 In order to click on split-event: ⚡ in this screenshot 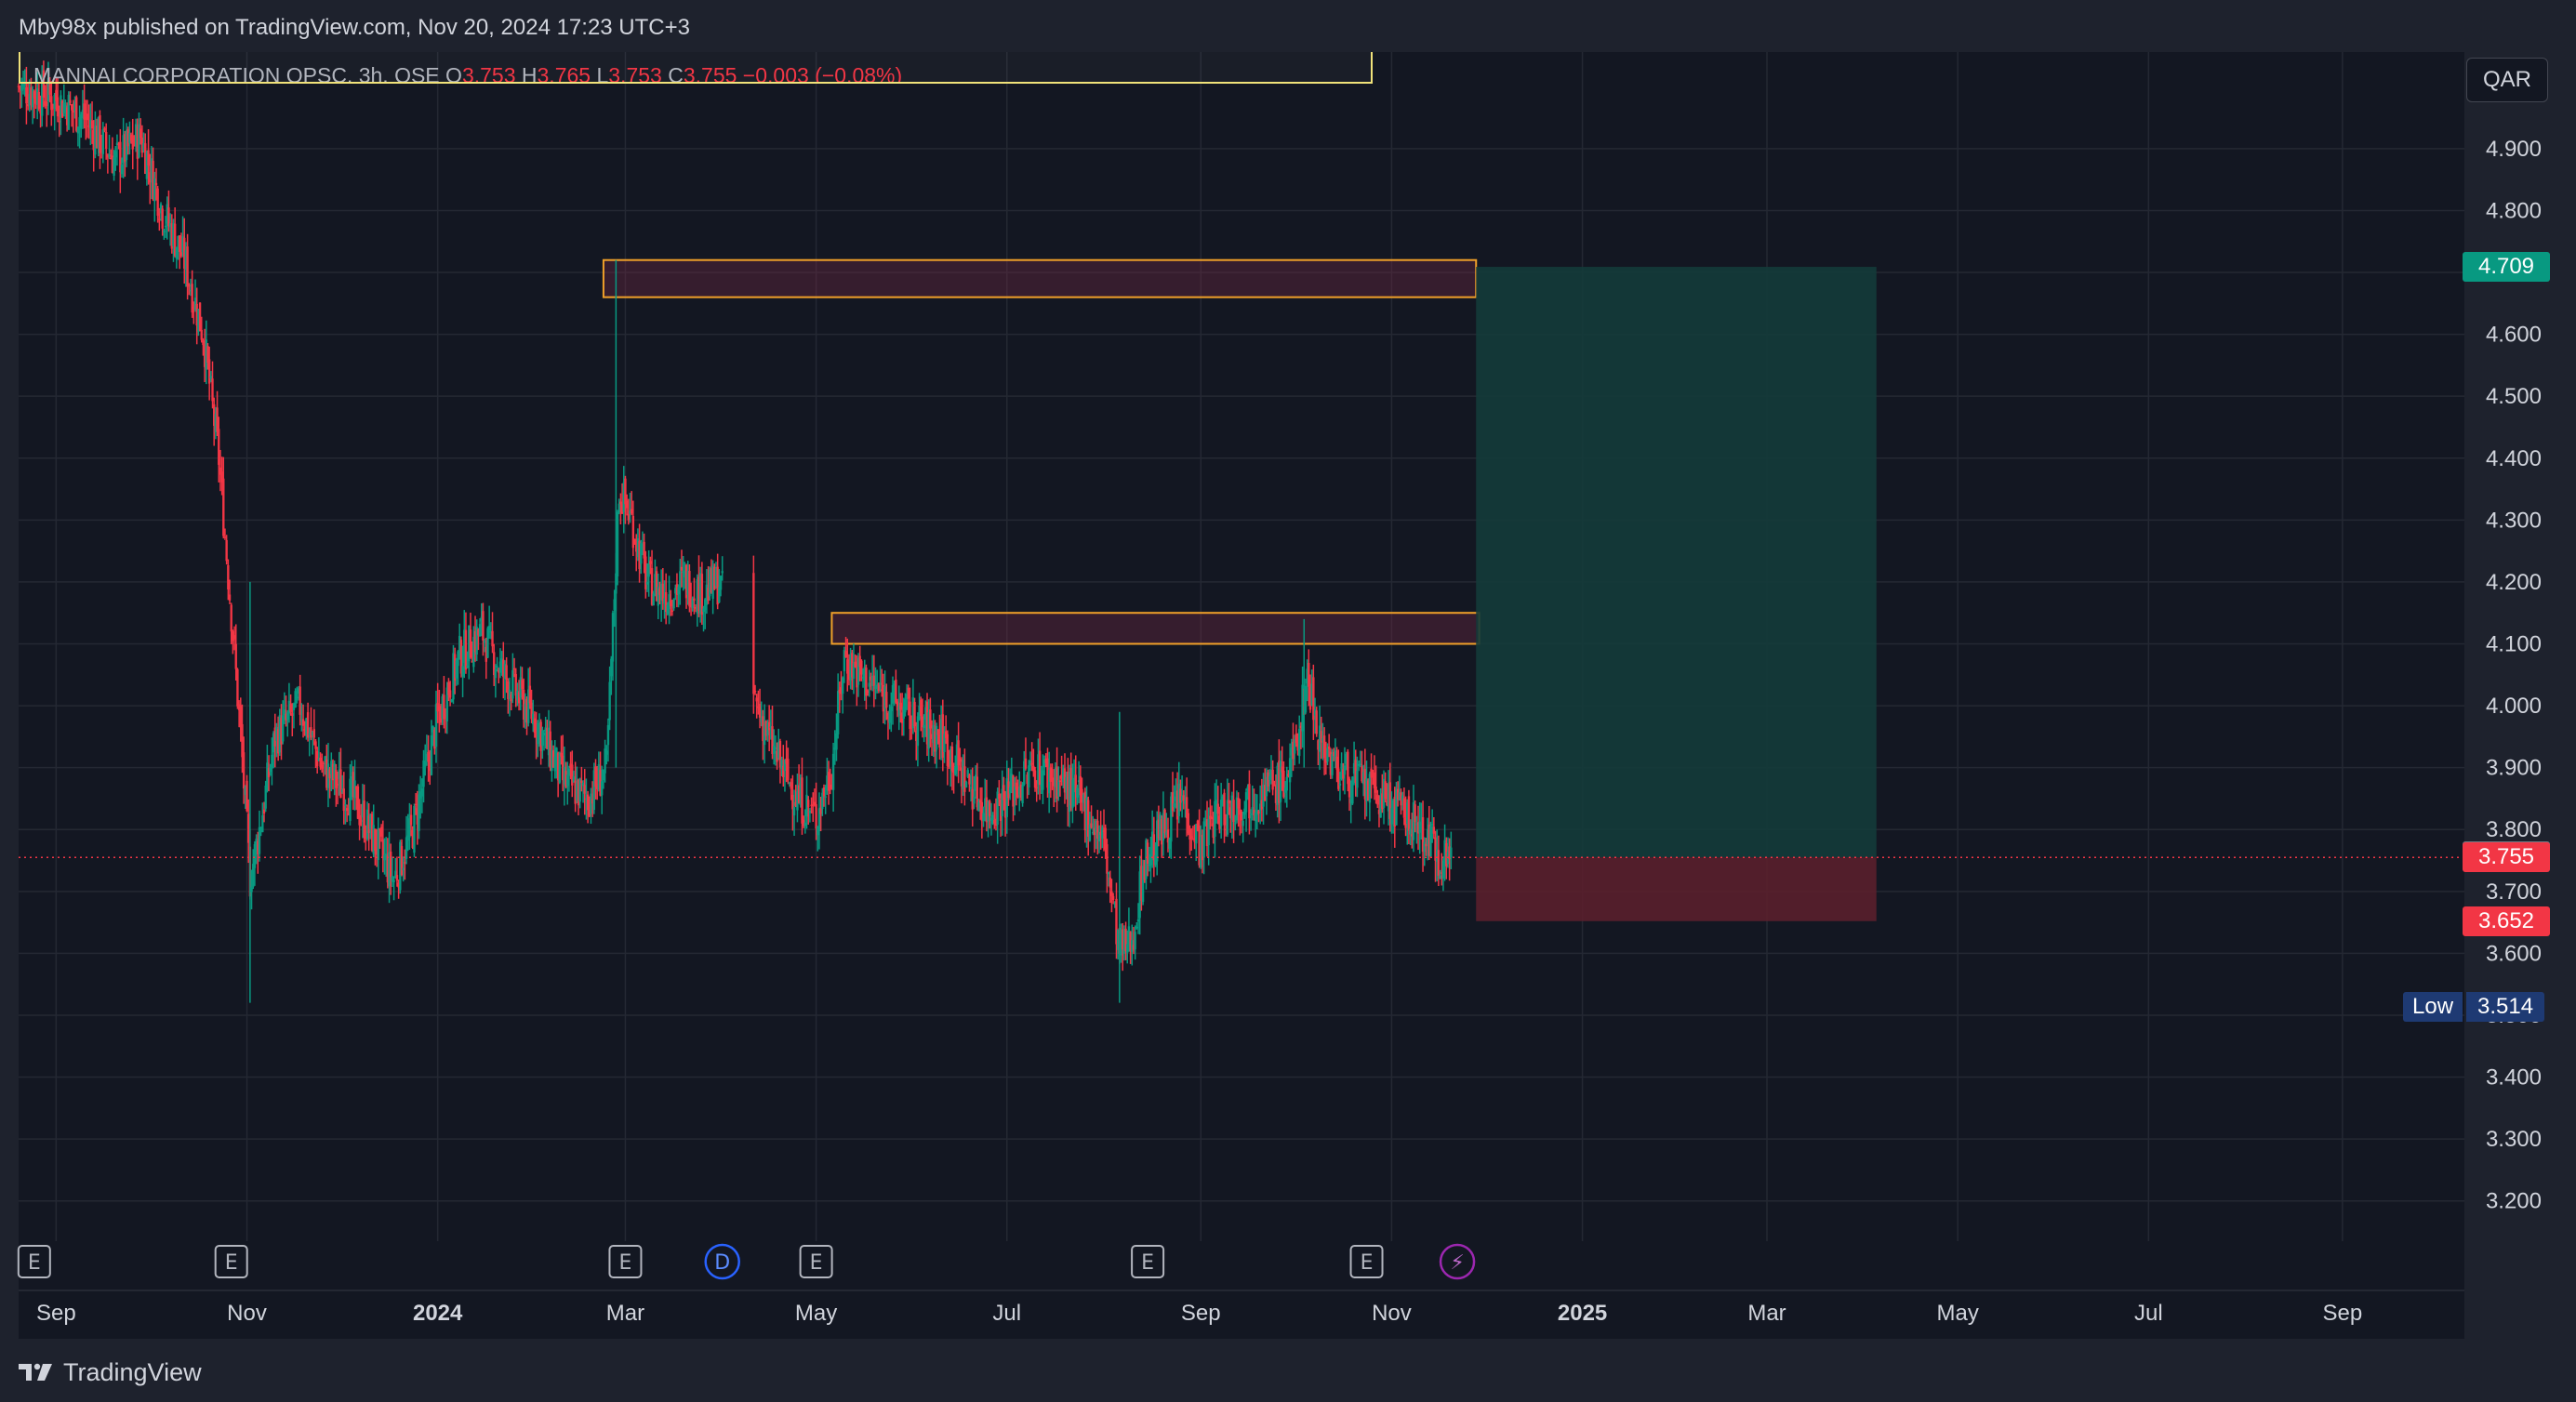, I will do `click(1457, 1261)`.